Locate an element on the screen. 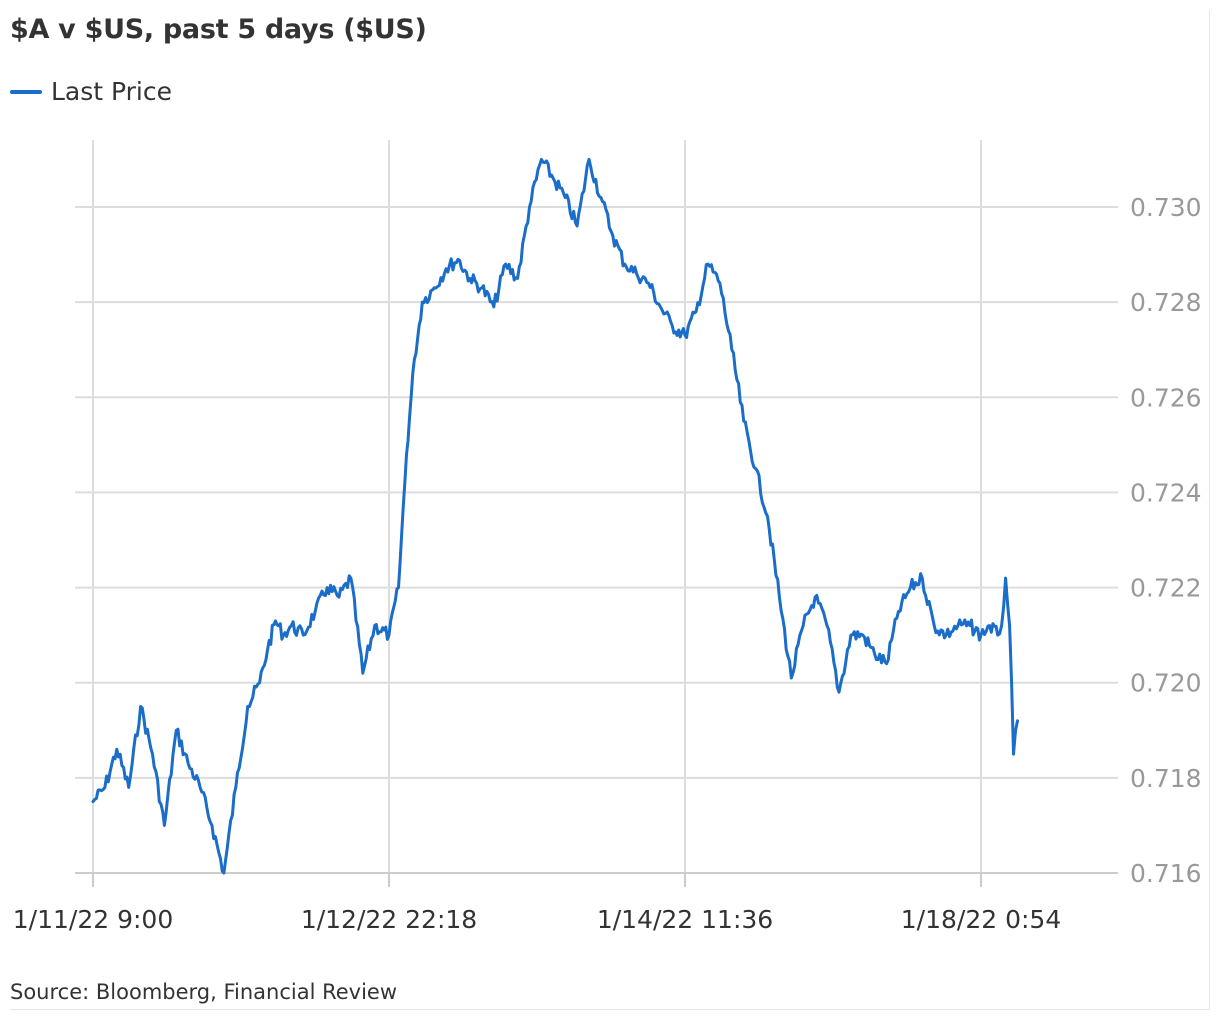 Image resolution: width=1220 pixels, height=1020 pixels. y-tick-label: 0.730 is located at coordinates (1166, 207).